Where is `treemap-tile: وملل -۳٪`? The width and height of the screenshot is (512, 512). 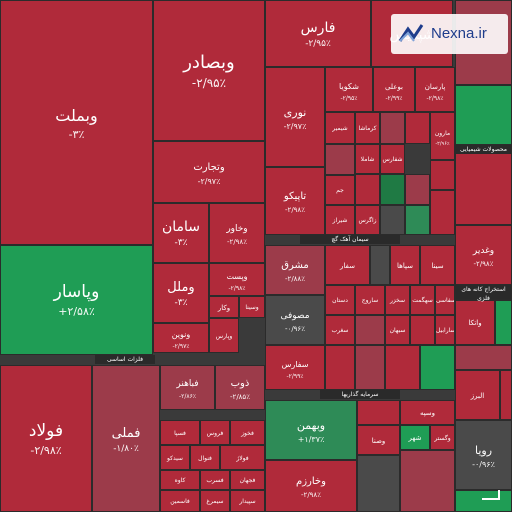
treemap-tile: وملل -۳٪ is located at coordinates (181, 293).